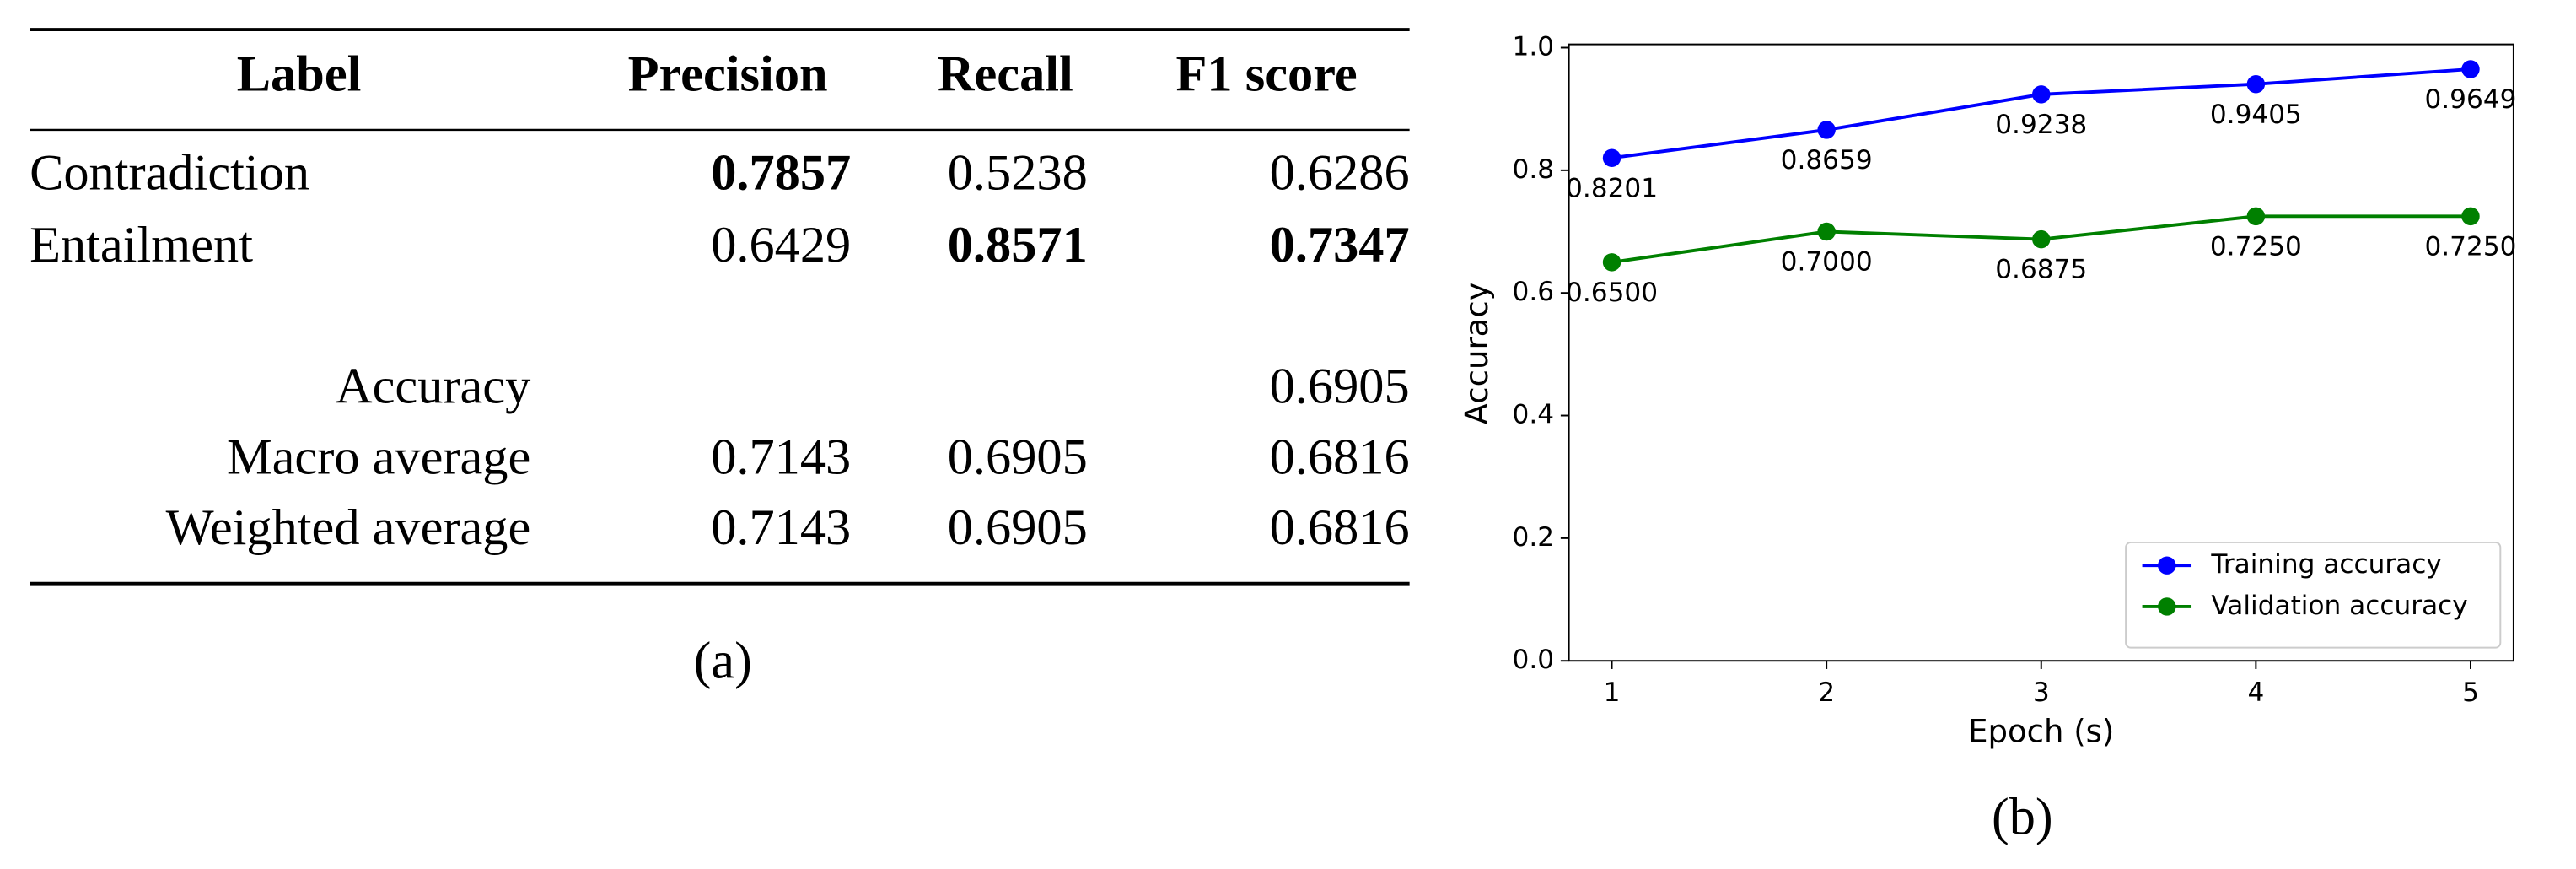  What do you see at coordinates (781, 172) in the screenshot?
I see `cell: 0.7857` at bounding box center [781, 172].